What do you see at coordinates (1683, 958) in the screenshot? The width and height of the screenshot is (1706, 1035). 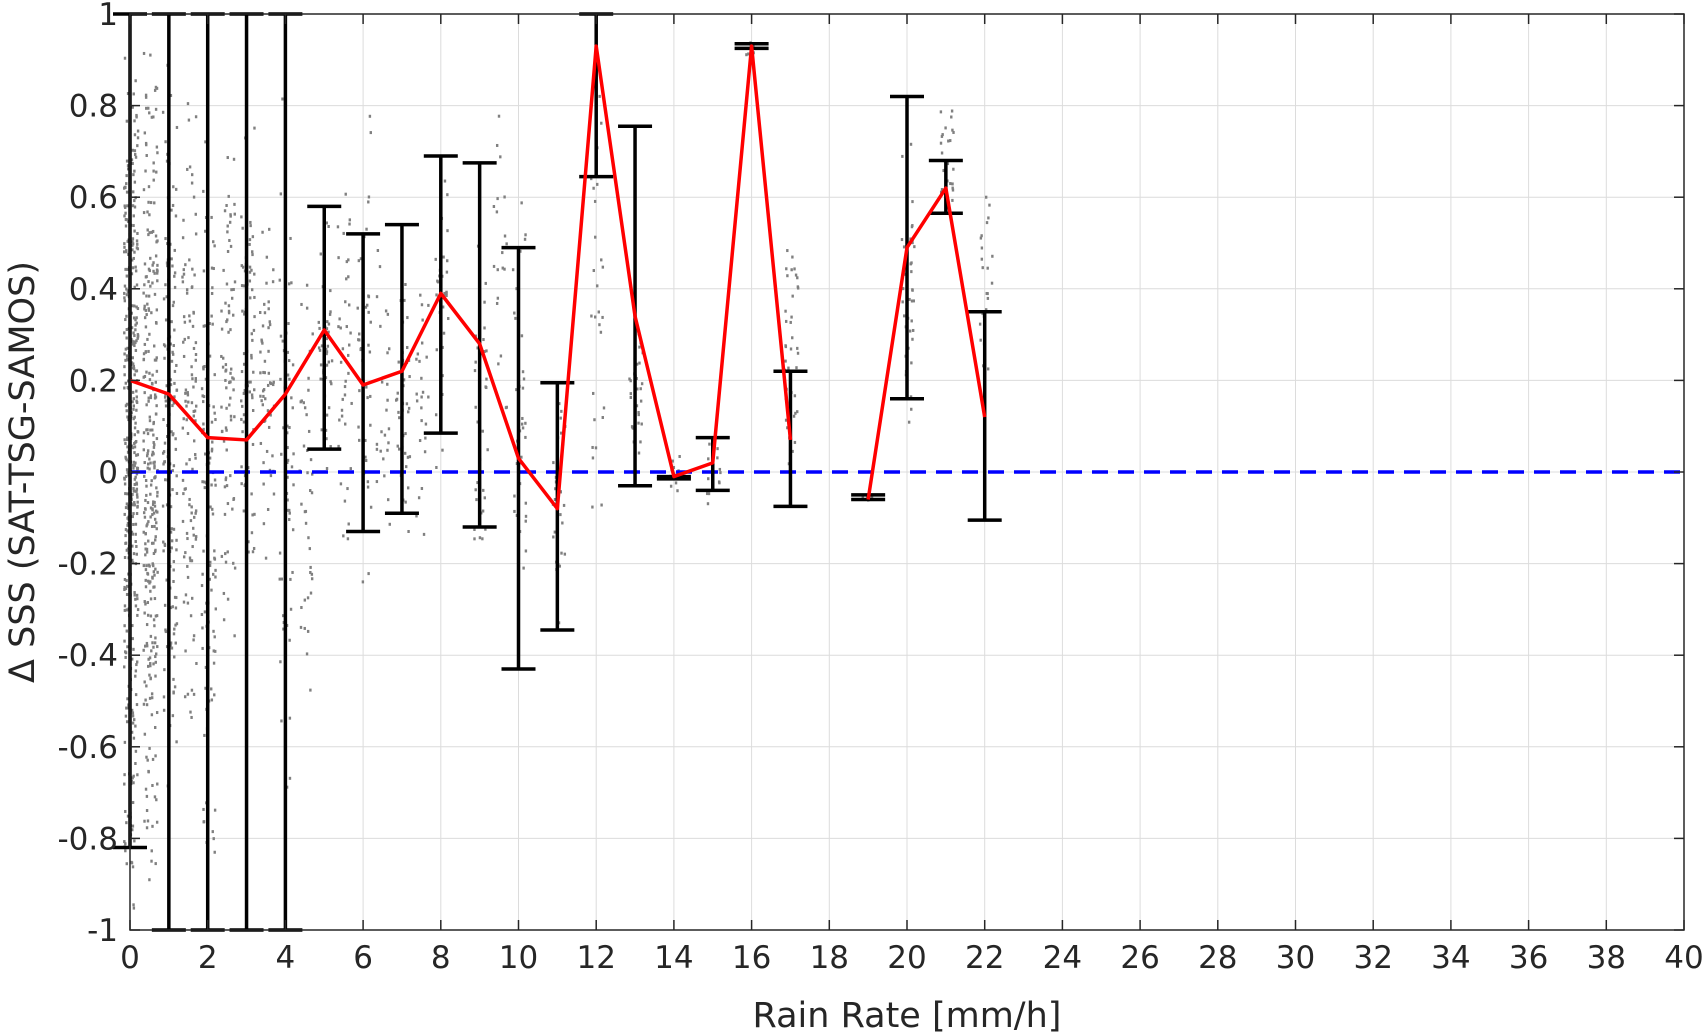 I see `x-tick-label: 40` at bounding box center [1683, 958].